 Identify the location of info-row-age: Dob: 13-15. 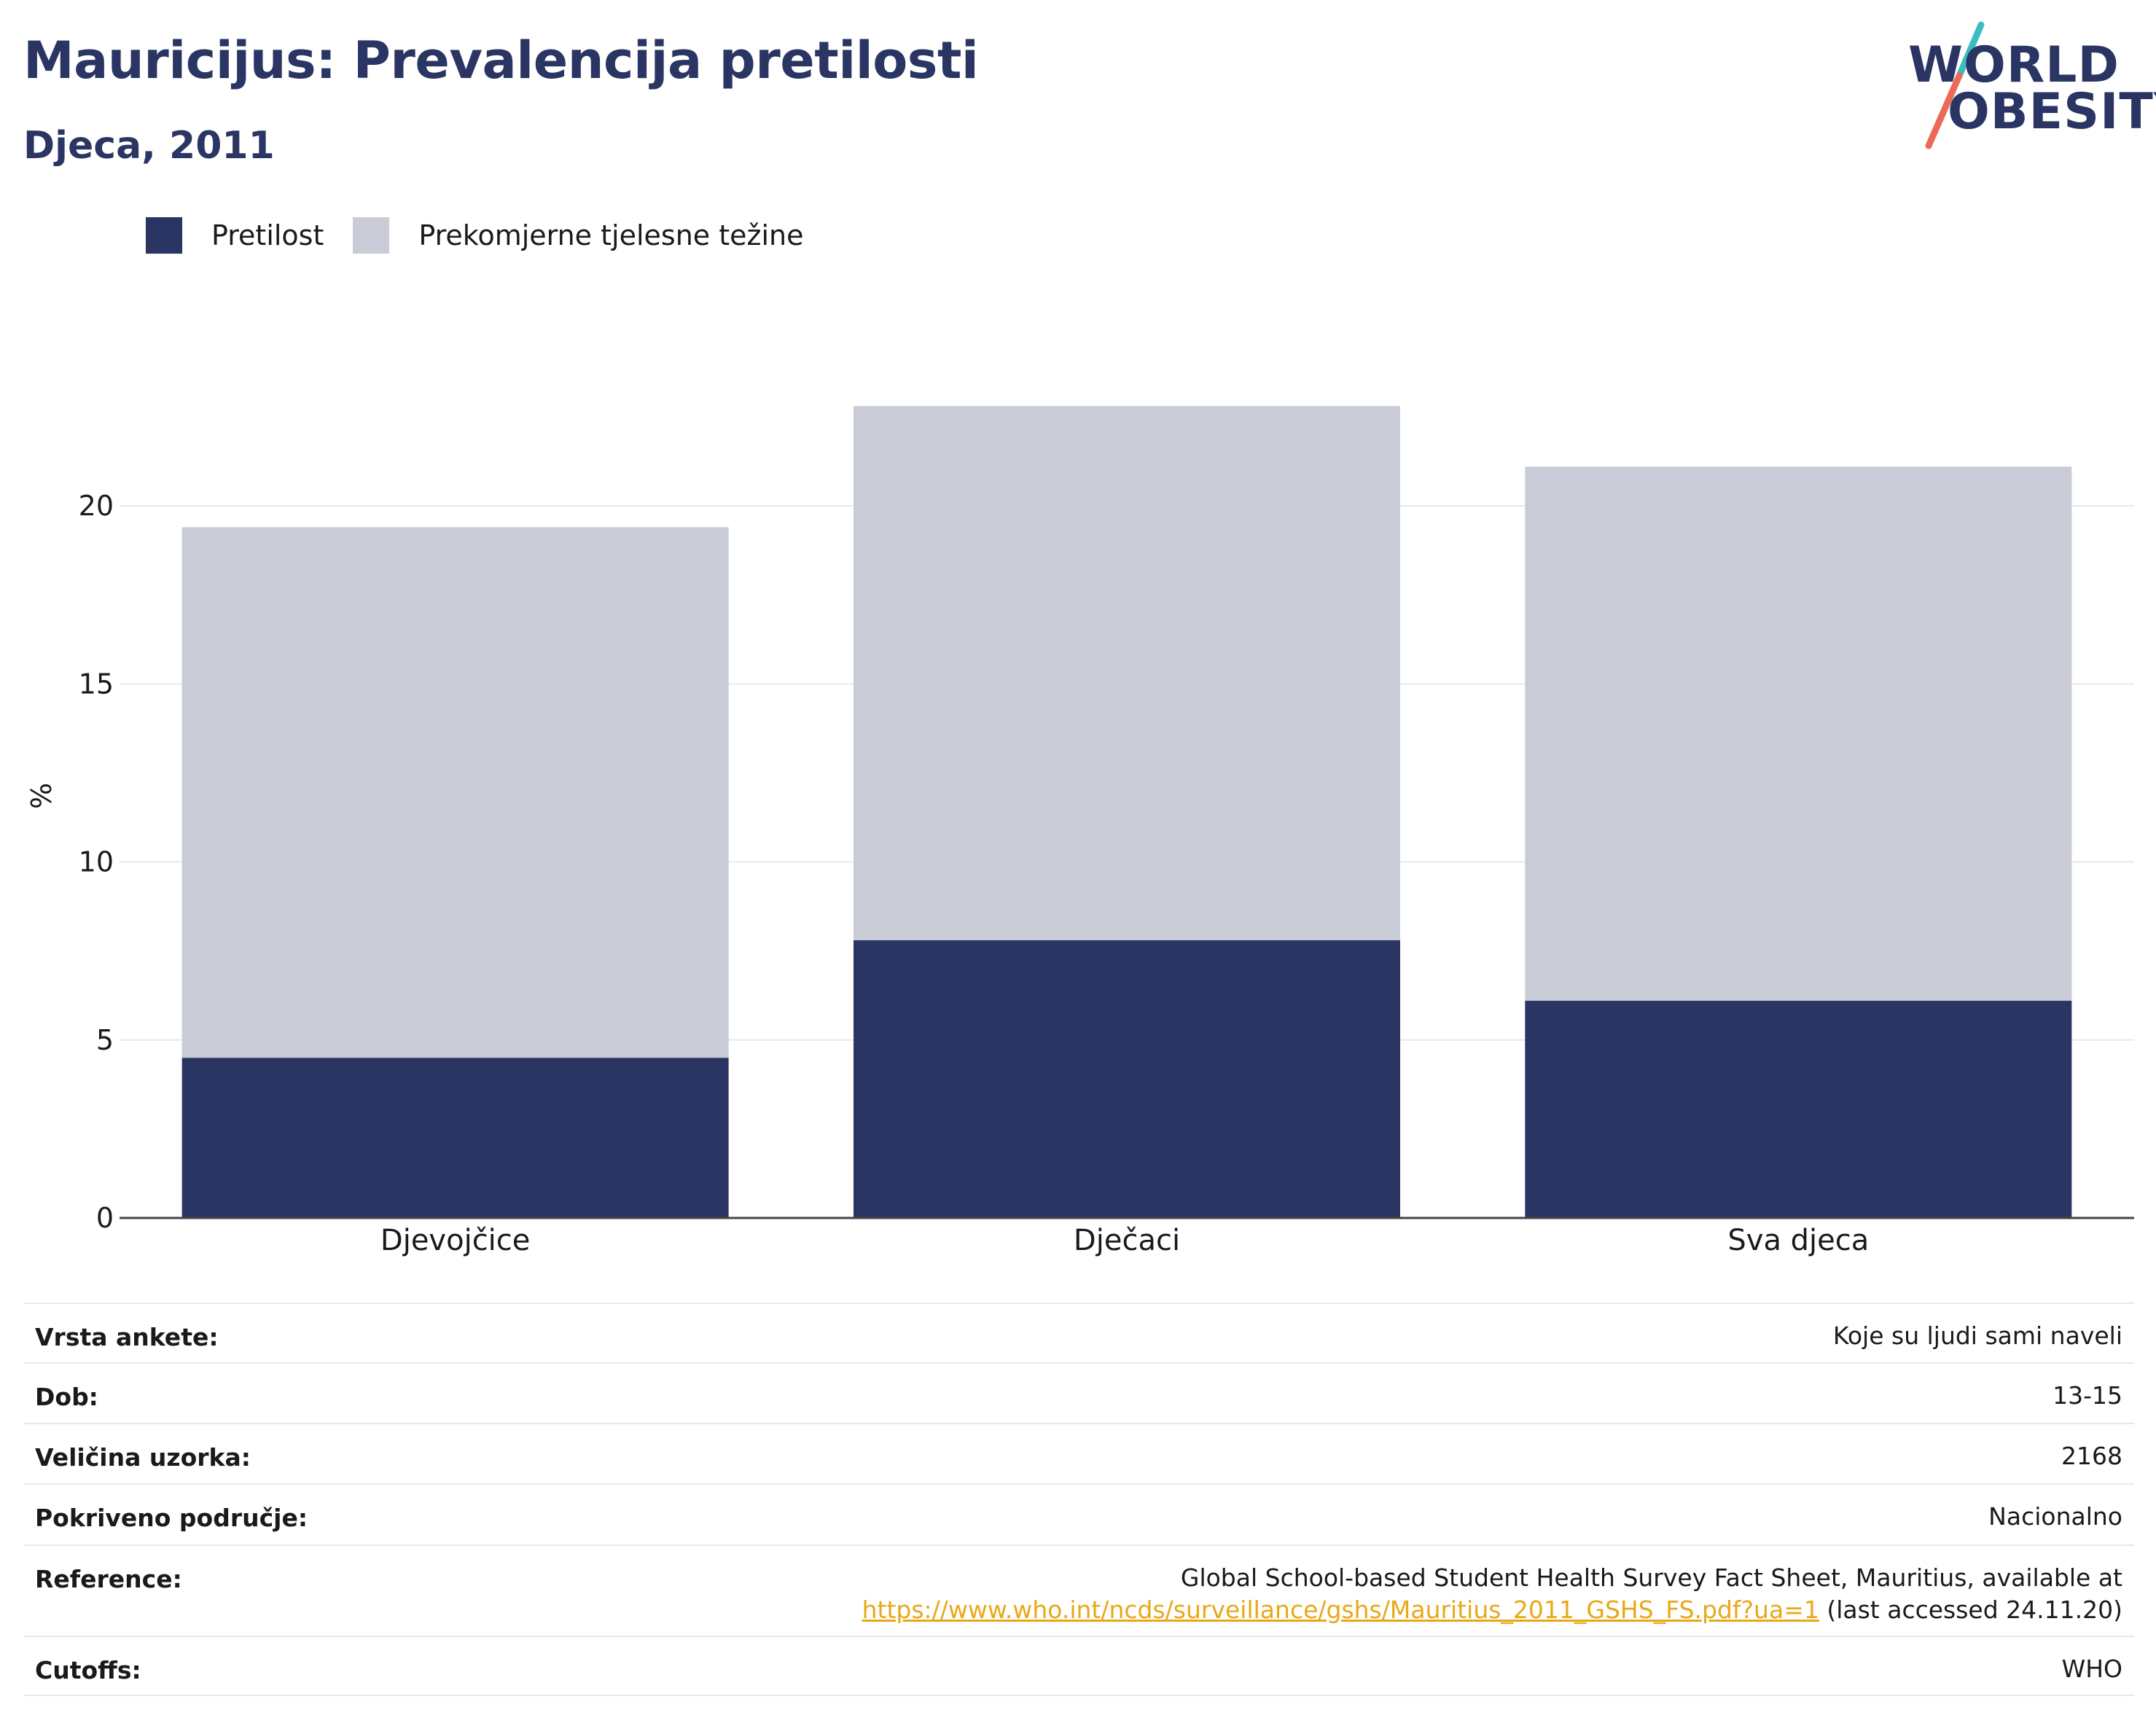
(1079, 1393).